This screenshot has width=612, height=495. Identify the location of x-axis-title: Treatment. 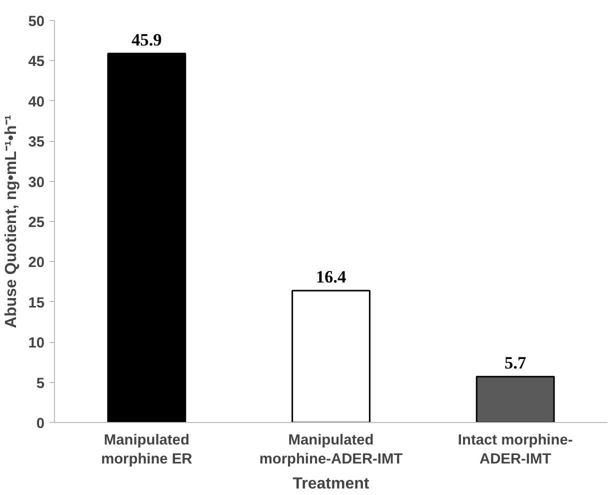
(331, 484).